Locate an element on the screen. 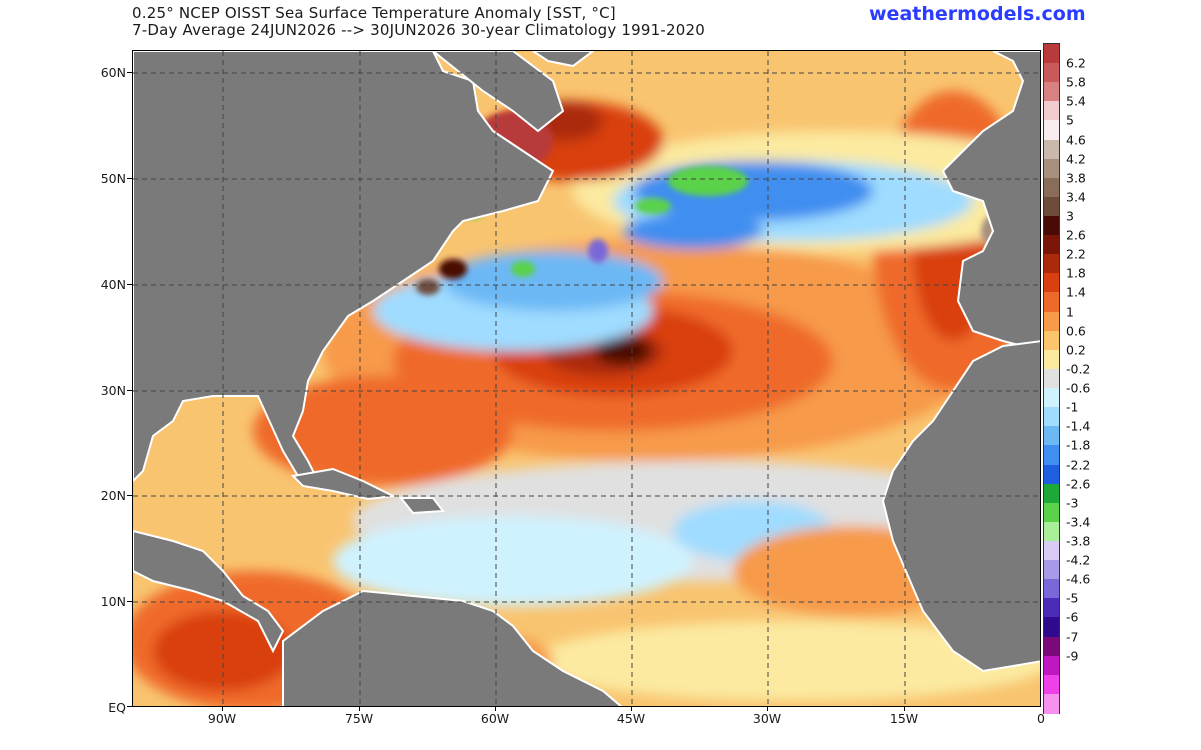  lat-label-60n: 60N is located at coordinates (113, 72).